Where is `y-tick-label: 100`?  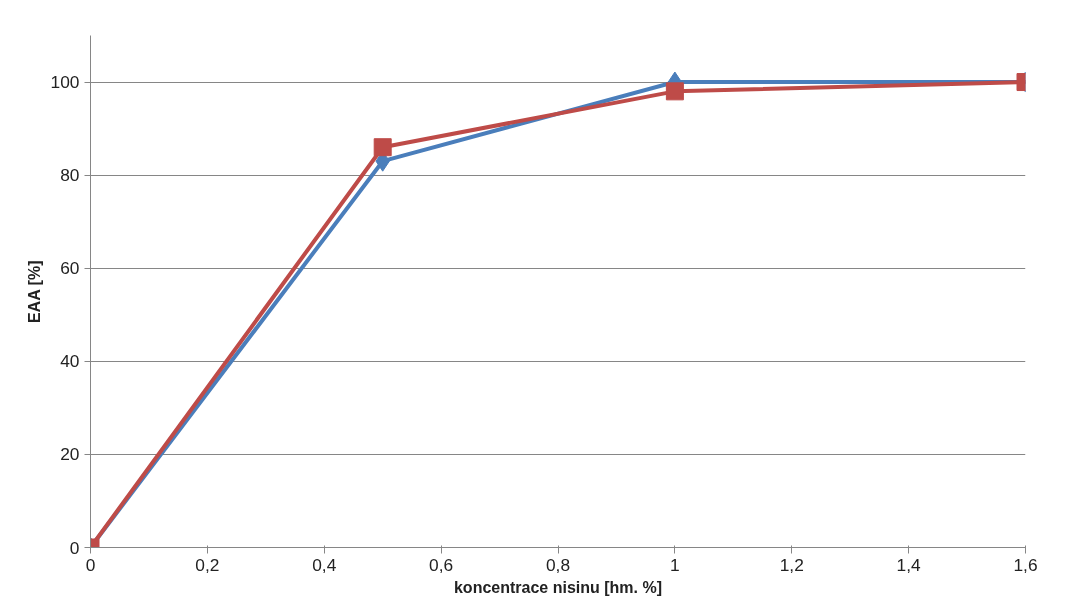 y-tick-label: 100 is located at coordinates (65, 82).